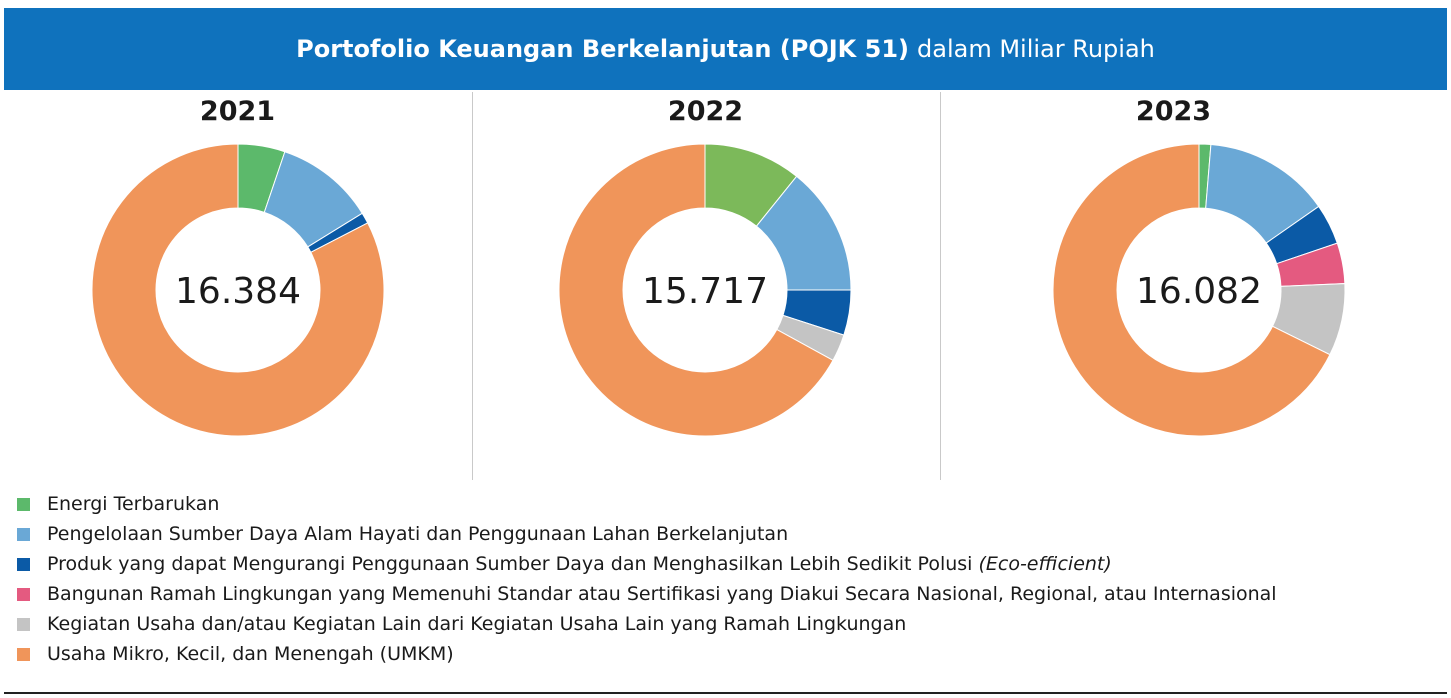 This screenshot has width=1451, height=698. What do you see at coordinates (1045, 564) in the screenshot?
I see `legend-label-italic: (Eco-efficient)` at bounding box center [1045, 564].